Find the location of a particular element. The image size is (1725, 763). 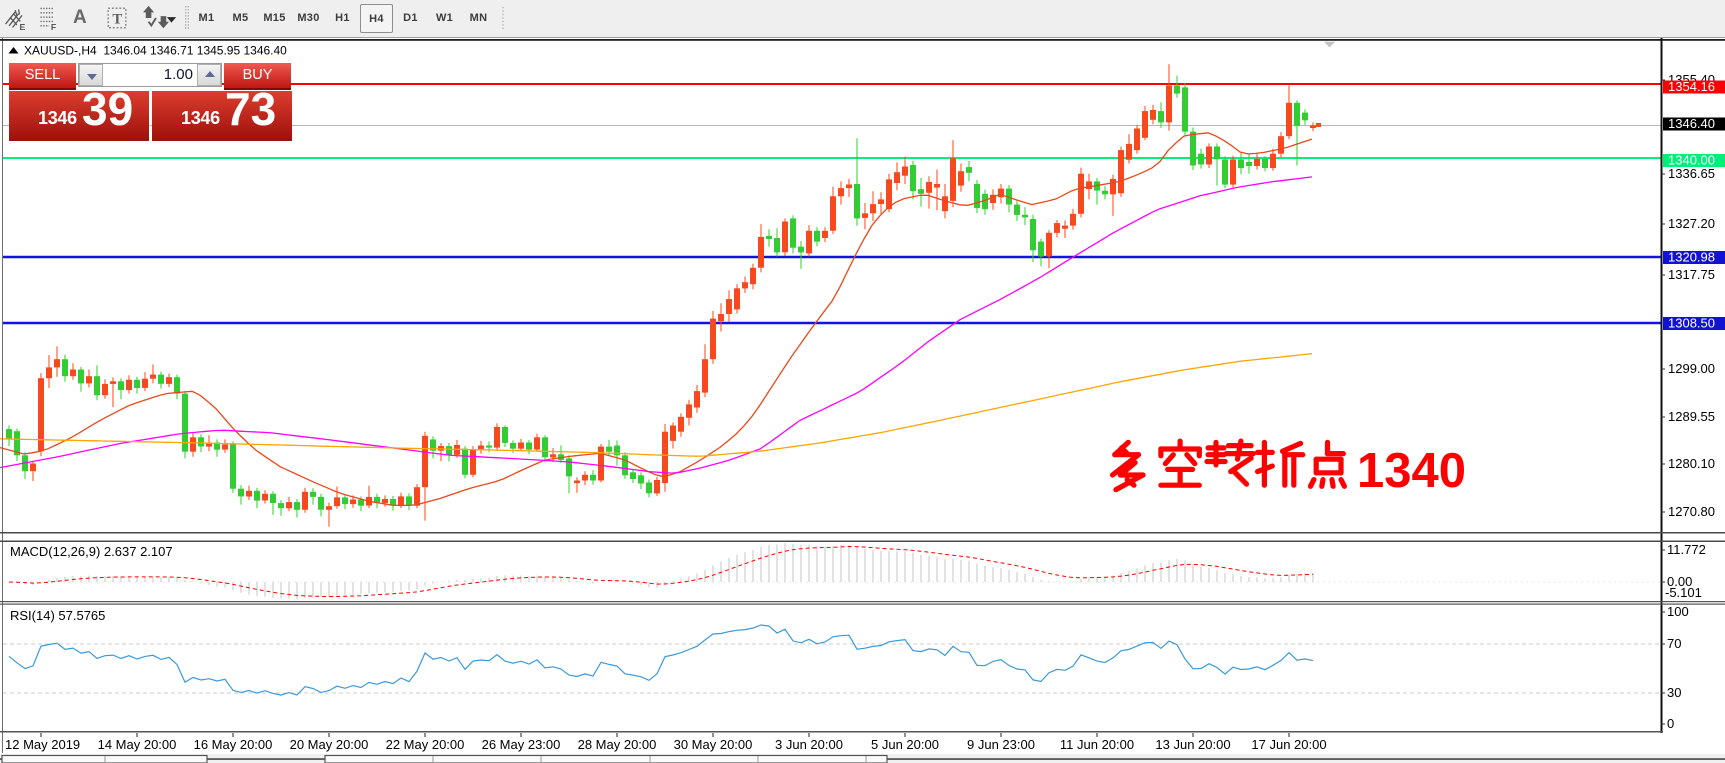

svg-text: 30 May 20:00 is located at coordinates (713, 744).